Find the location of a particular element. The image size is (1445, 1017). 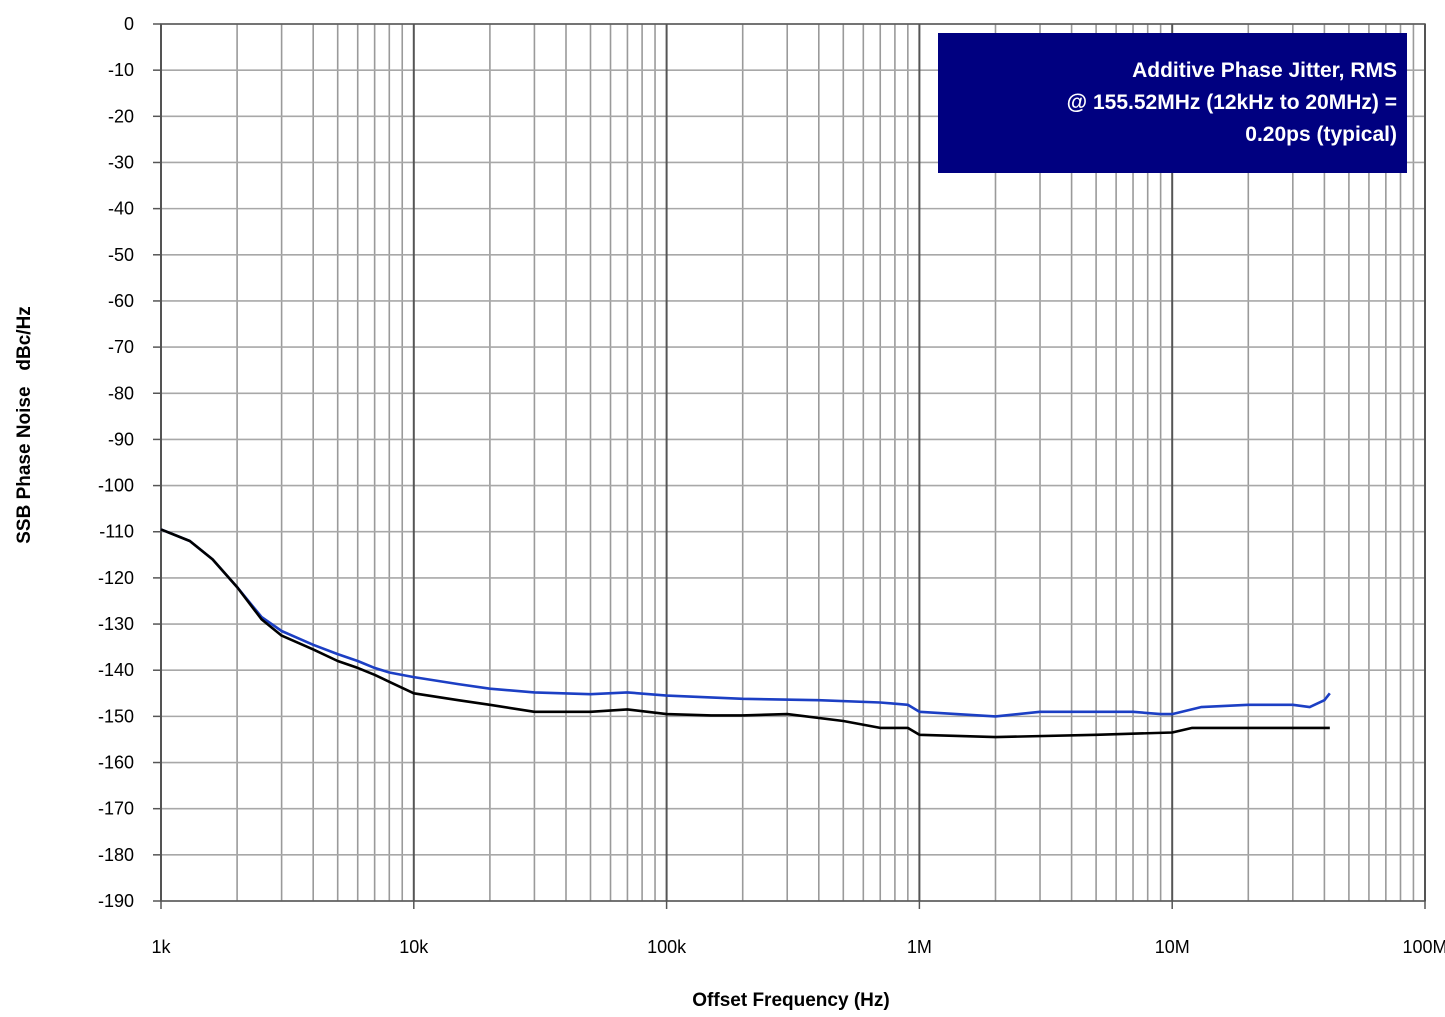

y-tick-label: -110 is located at coordinates (116, 532).